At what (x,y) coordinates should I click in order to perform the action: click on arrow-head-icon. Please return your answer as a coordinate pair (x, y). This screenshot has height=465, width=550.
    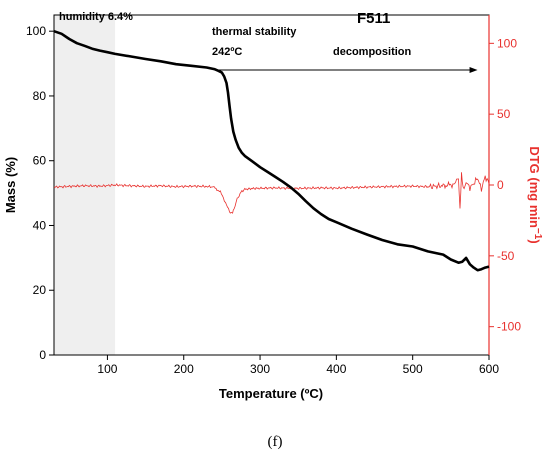
    Looking at the image, I should click on (473, 70).